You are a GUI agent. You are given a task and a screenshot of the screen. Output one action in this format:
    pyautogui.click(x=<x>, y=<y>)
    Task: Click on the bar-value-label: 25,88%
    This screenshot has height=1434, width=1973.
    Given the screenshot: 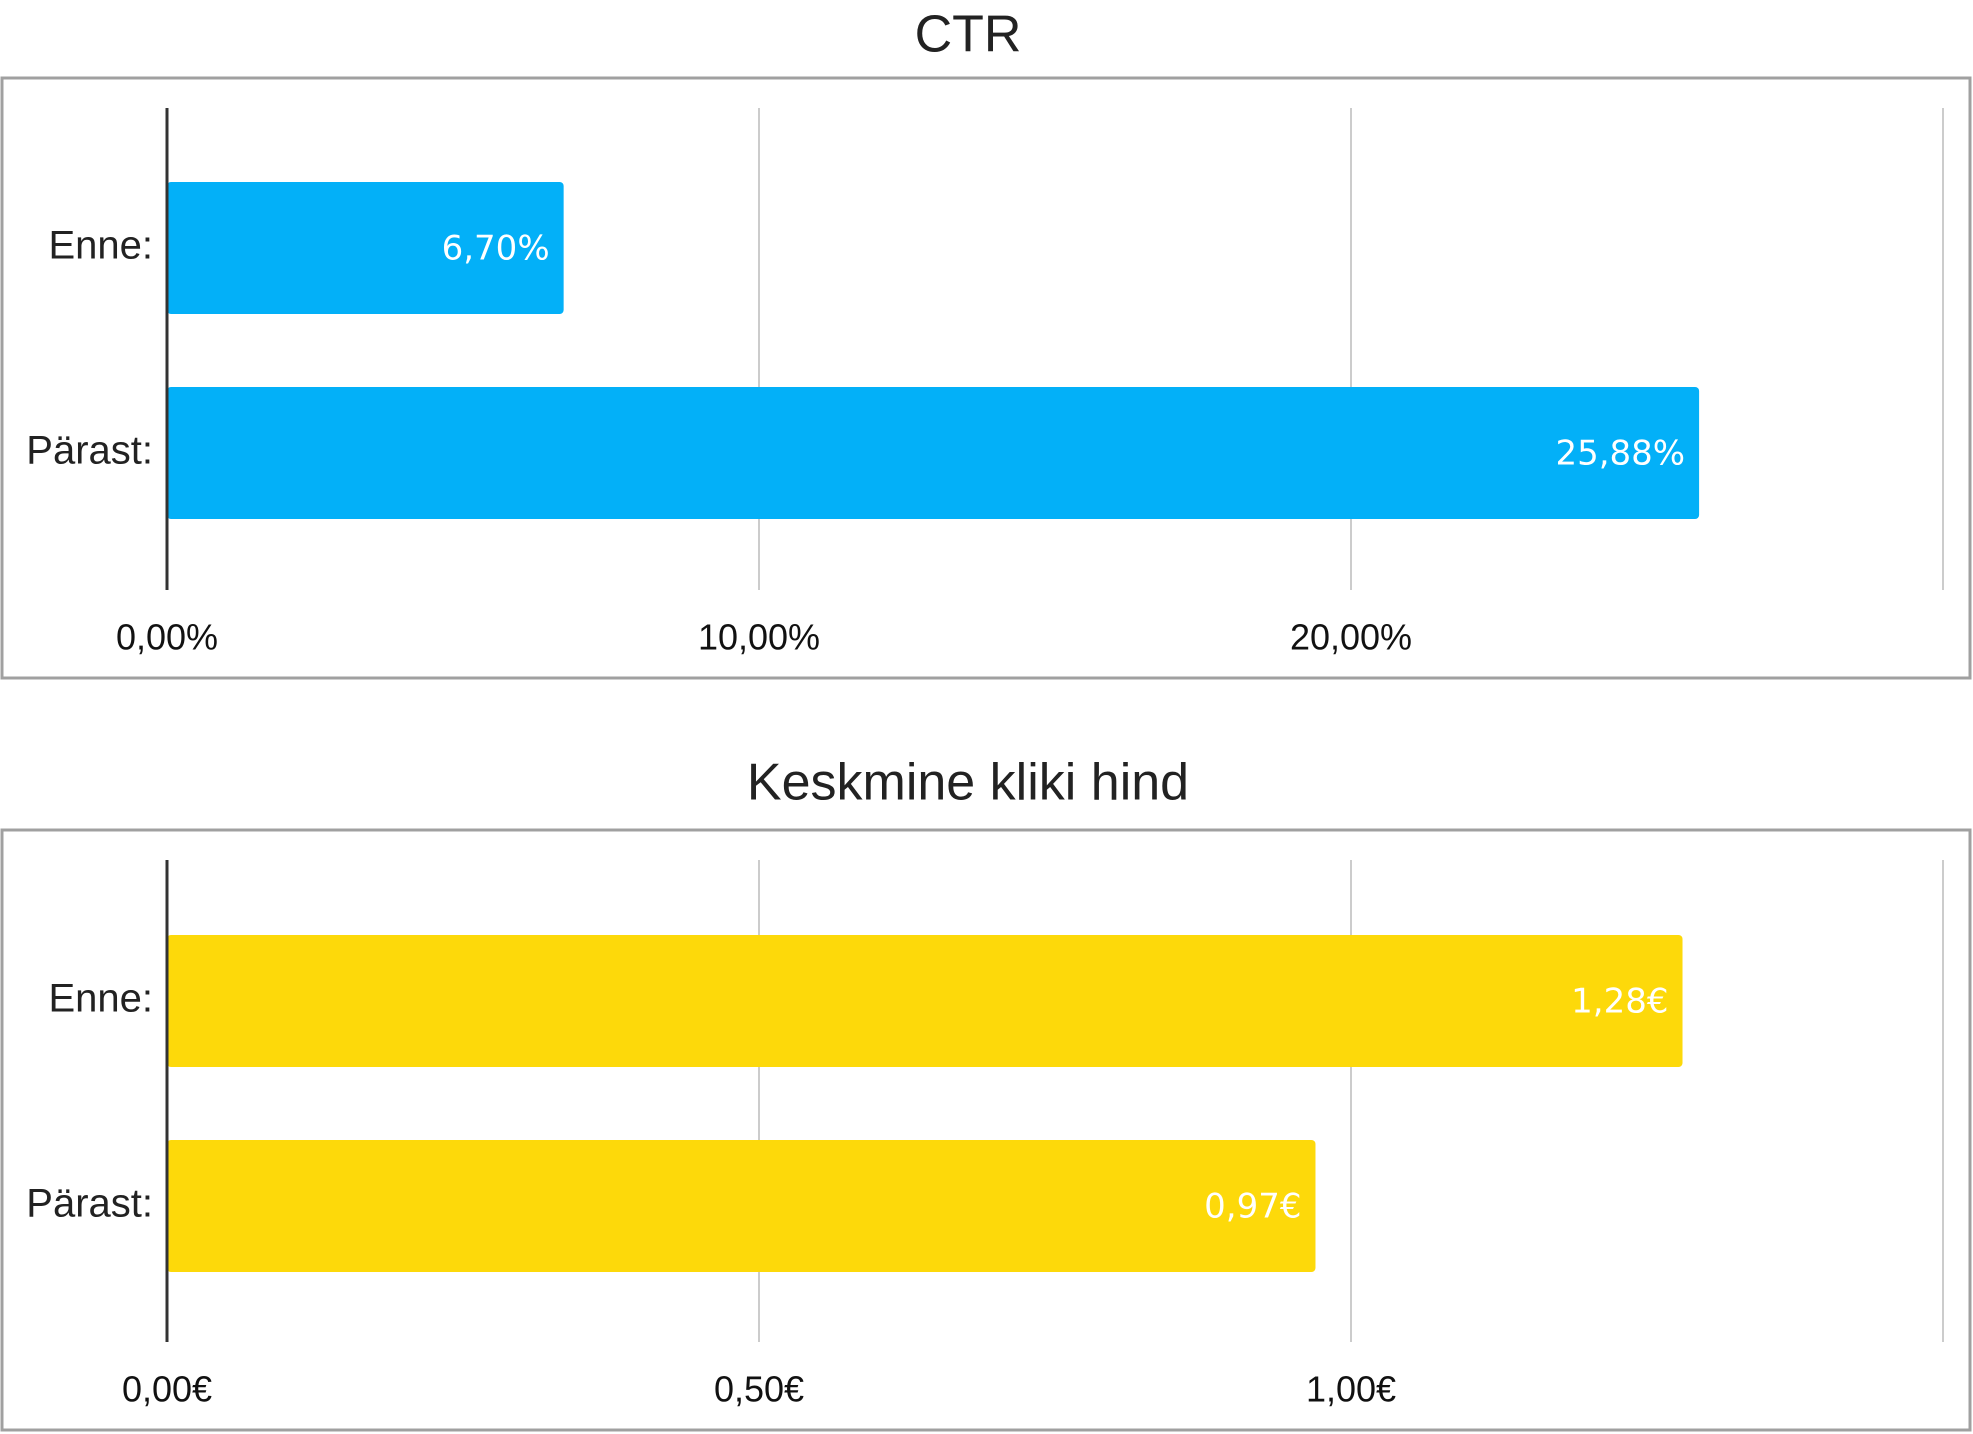 What is the action you would take?
    pyautogui.click(x=1620, y=454)
    